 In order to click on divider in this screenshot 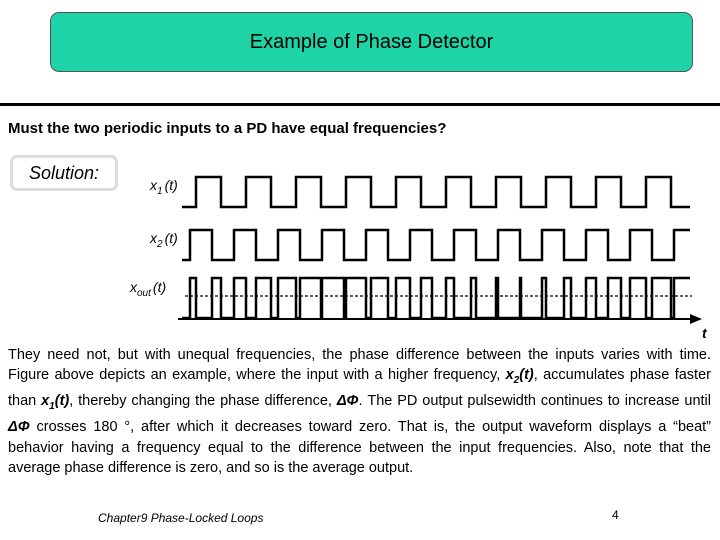, I will do `click(360, 104)`.